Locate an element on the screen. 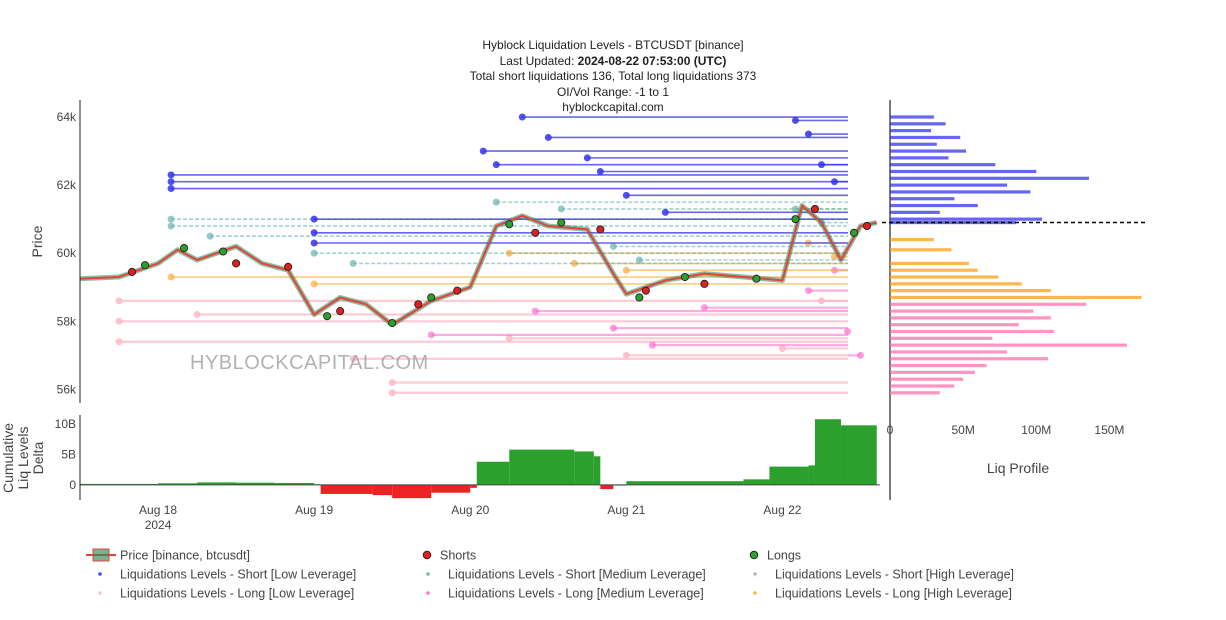 The height and width of the screenshot is (620, 1226). main-y-tick-label: 60k is located at coordinates (67, 253).